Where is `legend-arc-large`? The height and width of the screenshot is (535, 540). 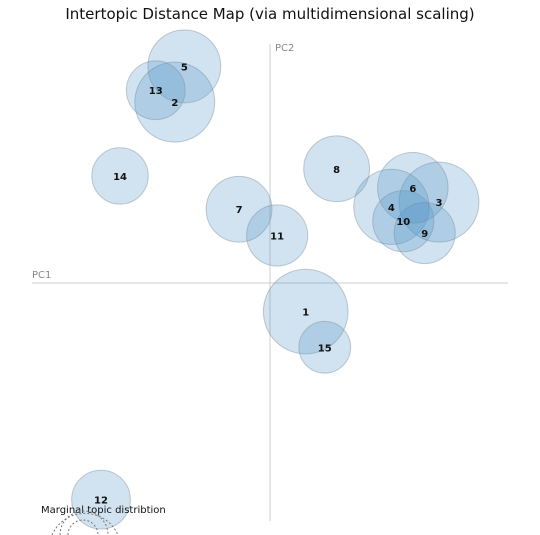
legend-arc-large is located at coordinates (85, 523).